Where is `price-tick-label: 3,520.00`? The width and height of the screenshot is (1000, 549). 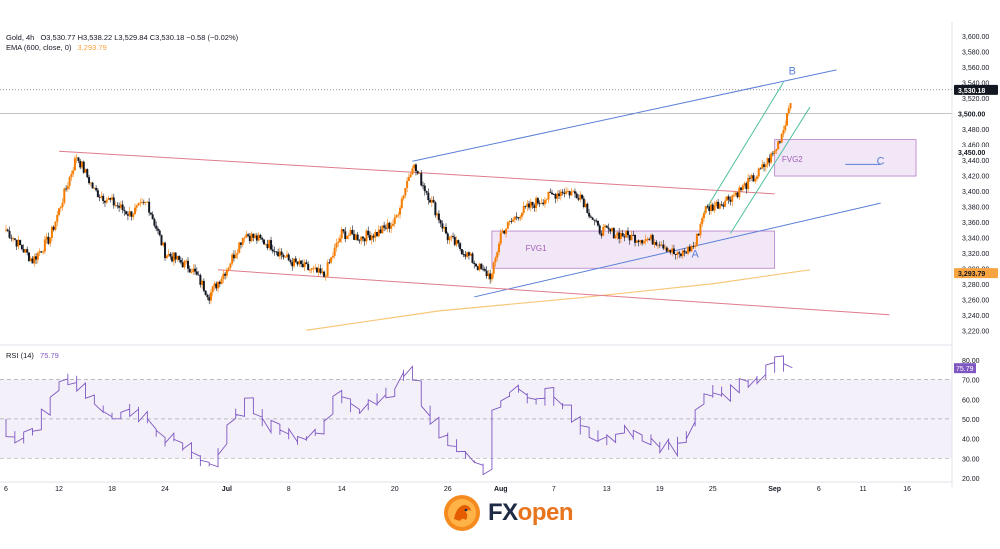
price-tick-label: 3,520.00 is located at coordinates (975, 99).